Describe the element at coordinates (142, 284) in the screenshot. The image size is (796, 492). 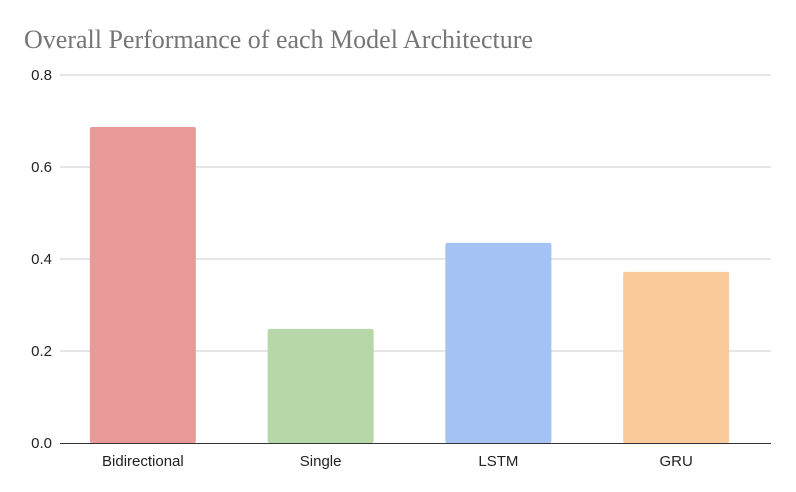
I see `bar-bidirectional` at that location.